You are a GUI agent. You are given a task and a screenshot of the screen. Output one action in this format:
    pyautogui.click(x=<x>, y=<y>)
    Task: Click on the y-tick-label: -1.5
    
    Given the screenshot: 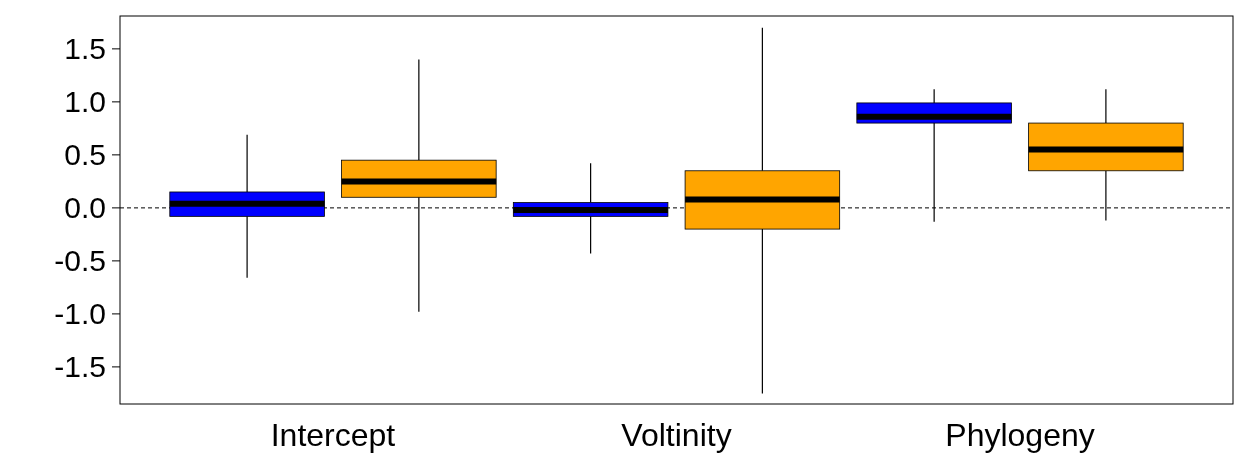 What is the action you would take?
    pyautogui.click(x=80, y=367)
    